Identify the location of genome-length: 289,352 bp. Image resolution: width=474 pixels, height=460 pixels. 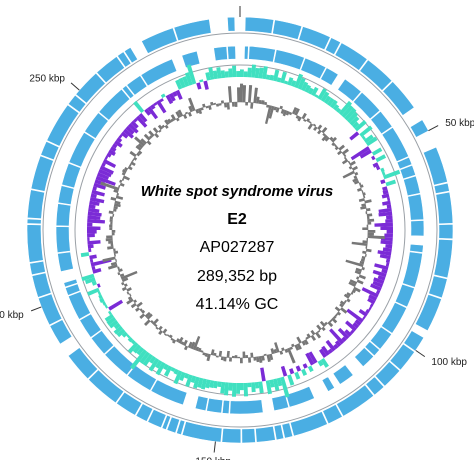
(237, 276).